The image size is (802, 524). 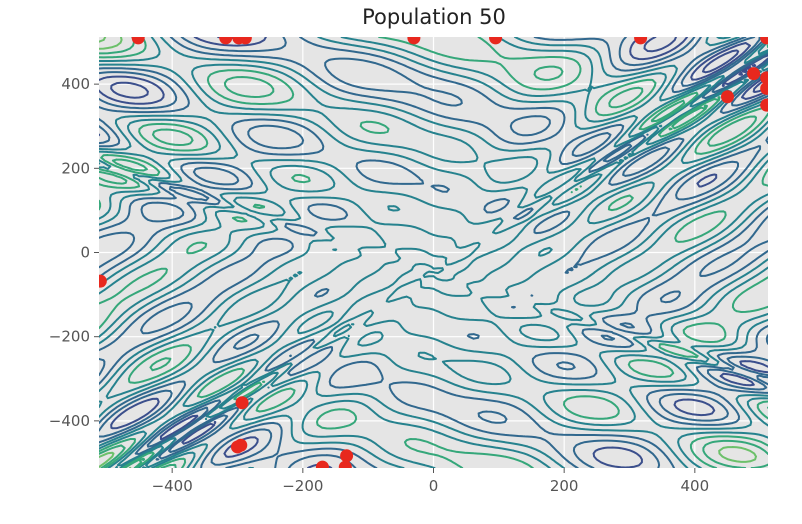 I want to click on y-tick-label: 0, so click(x=85, y=253).